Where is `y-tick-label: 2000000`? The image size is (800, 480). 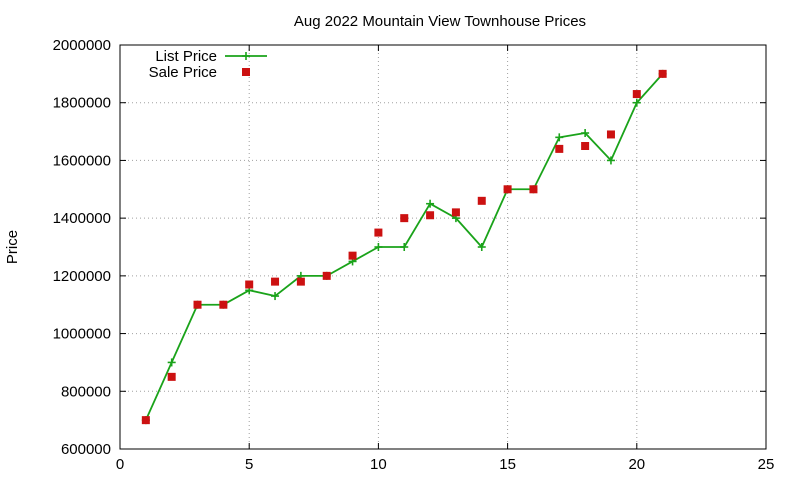 y-tick-label: 2000000 is located at coordinates (82, 45).